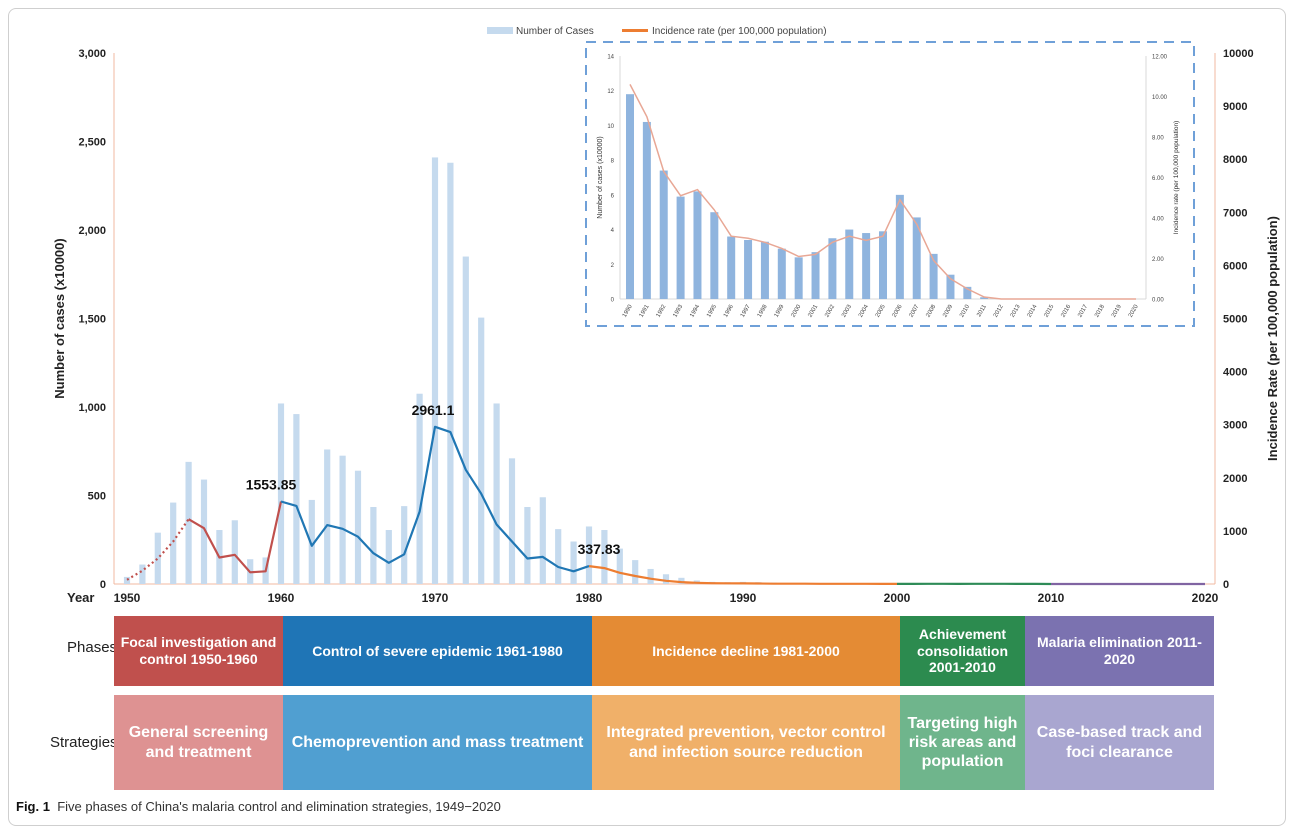  What do you see at coordinates (1235, 160) in the screenshot?
I see `y2-tick-label: 8000` at bounding box center [1235, 160].